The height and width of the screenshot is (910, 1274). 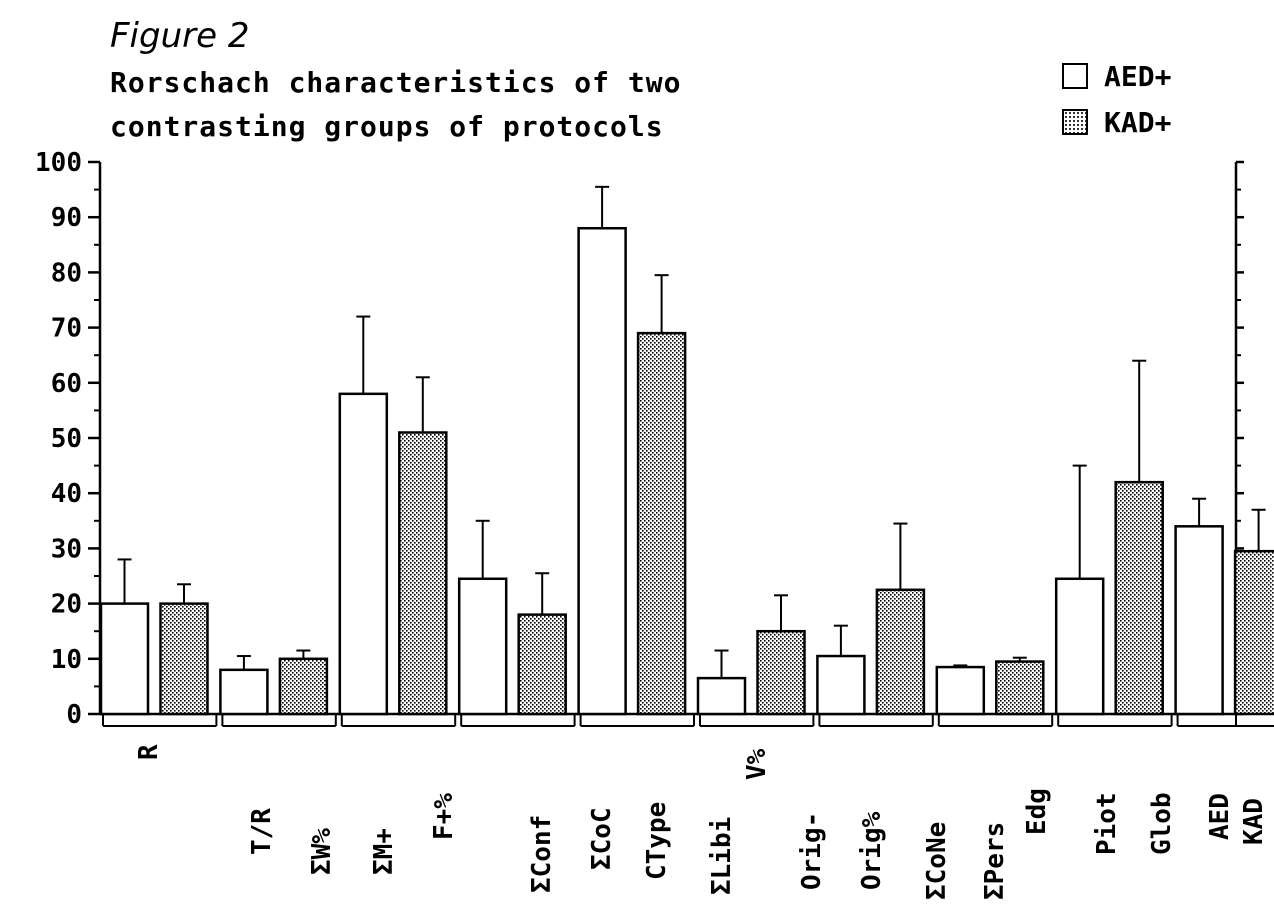 What do you see at coordinates (262, 831) in the screenshot?
I see `x-category-label: T/R` at bounding box center [262, 831].